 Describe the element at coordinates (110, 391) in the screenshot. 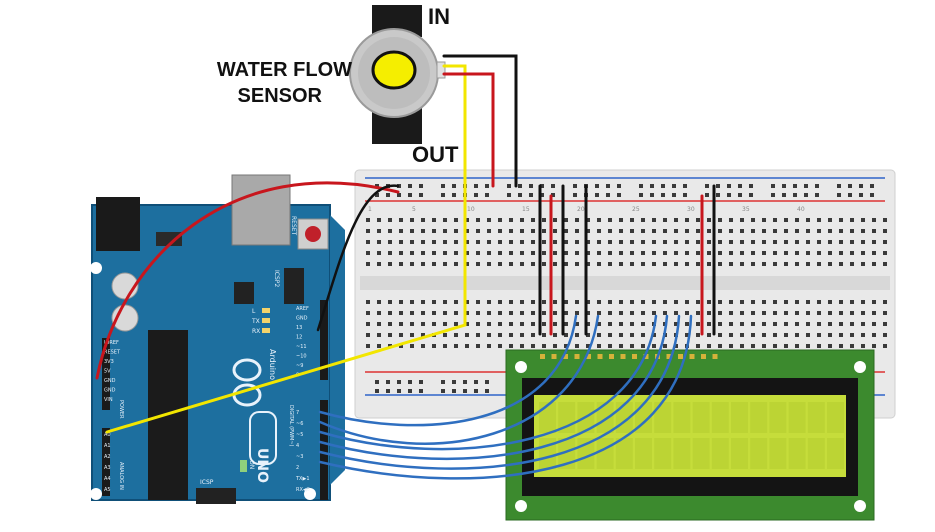

I see `power-pin-label: GND` at that location.